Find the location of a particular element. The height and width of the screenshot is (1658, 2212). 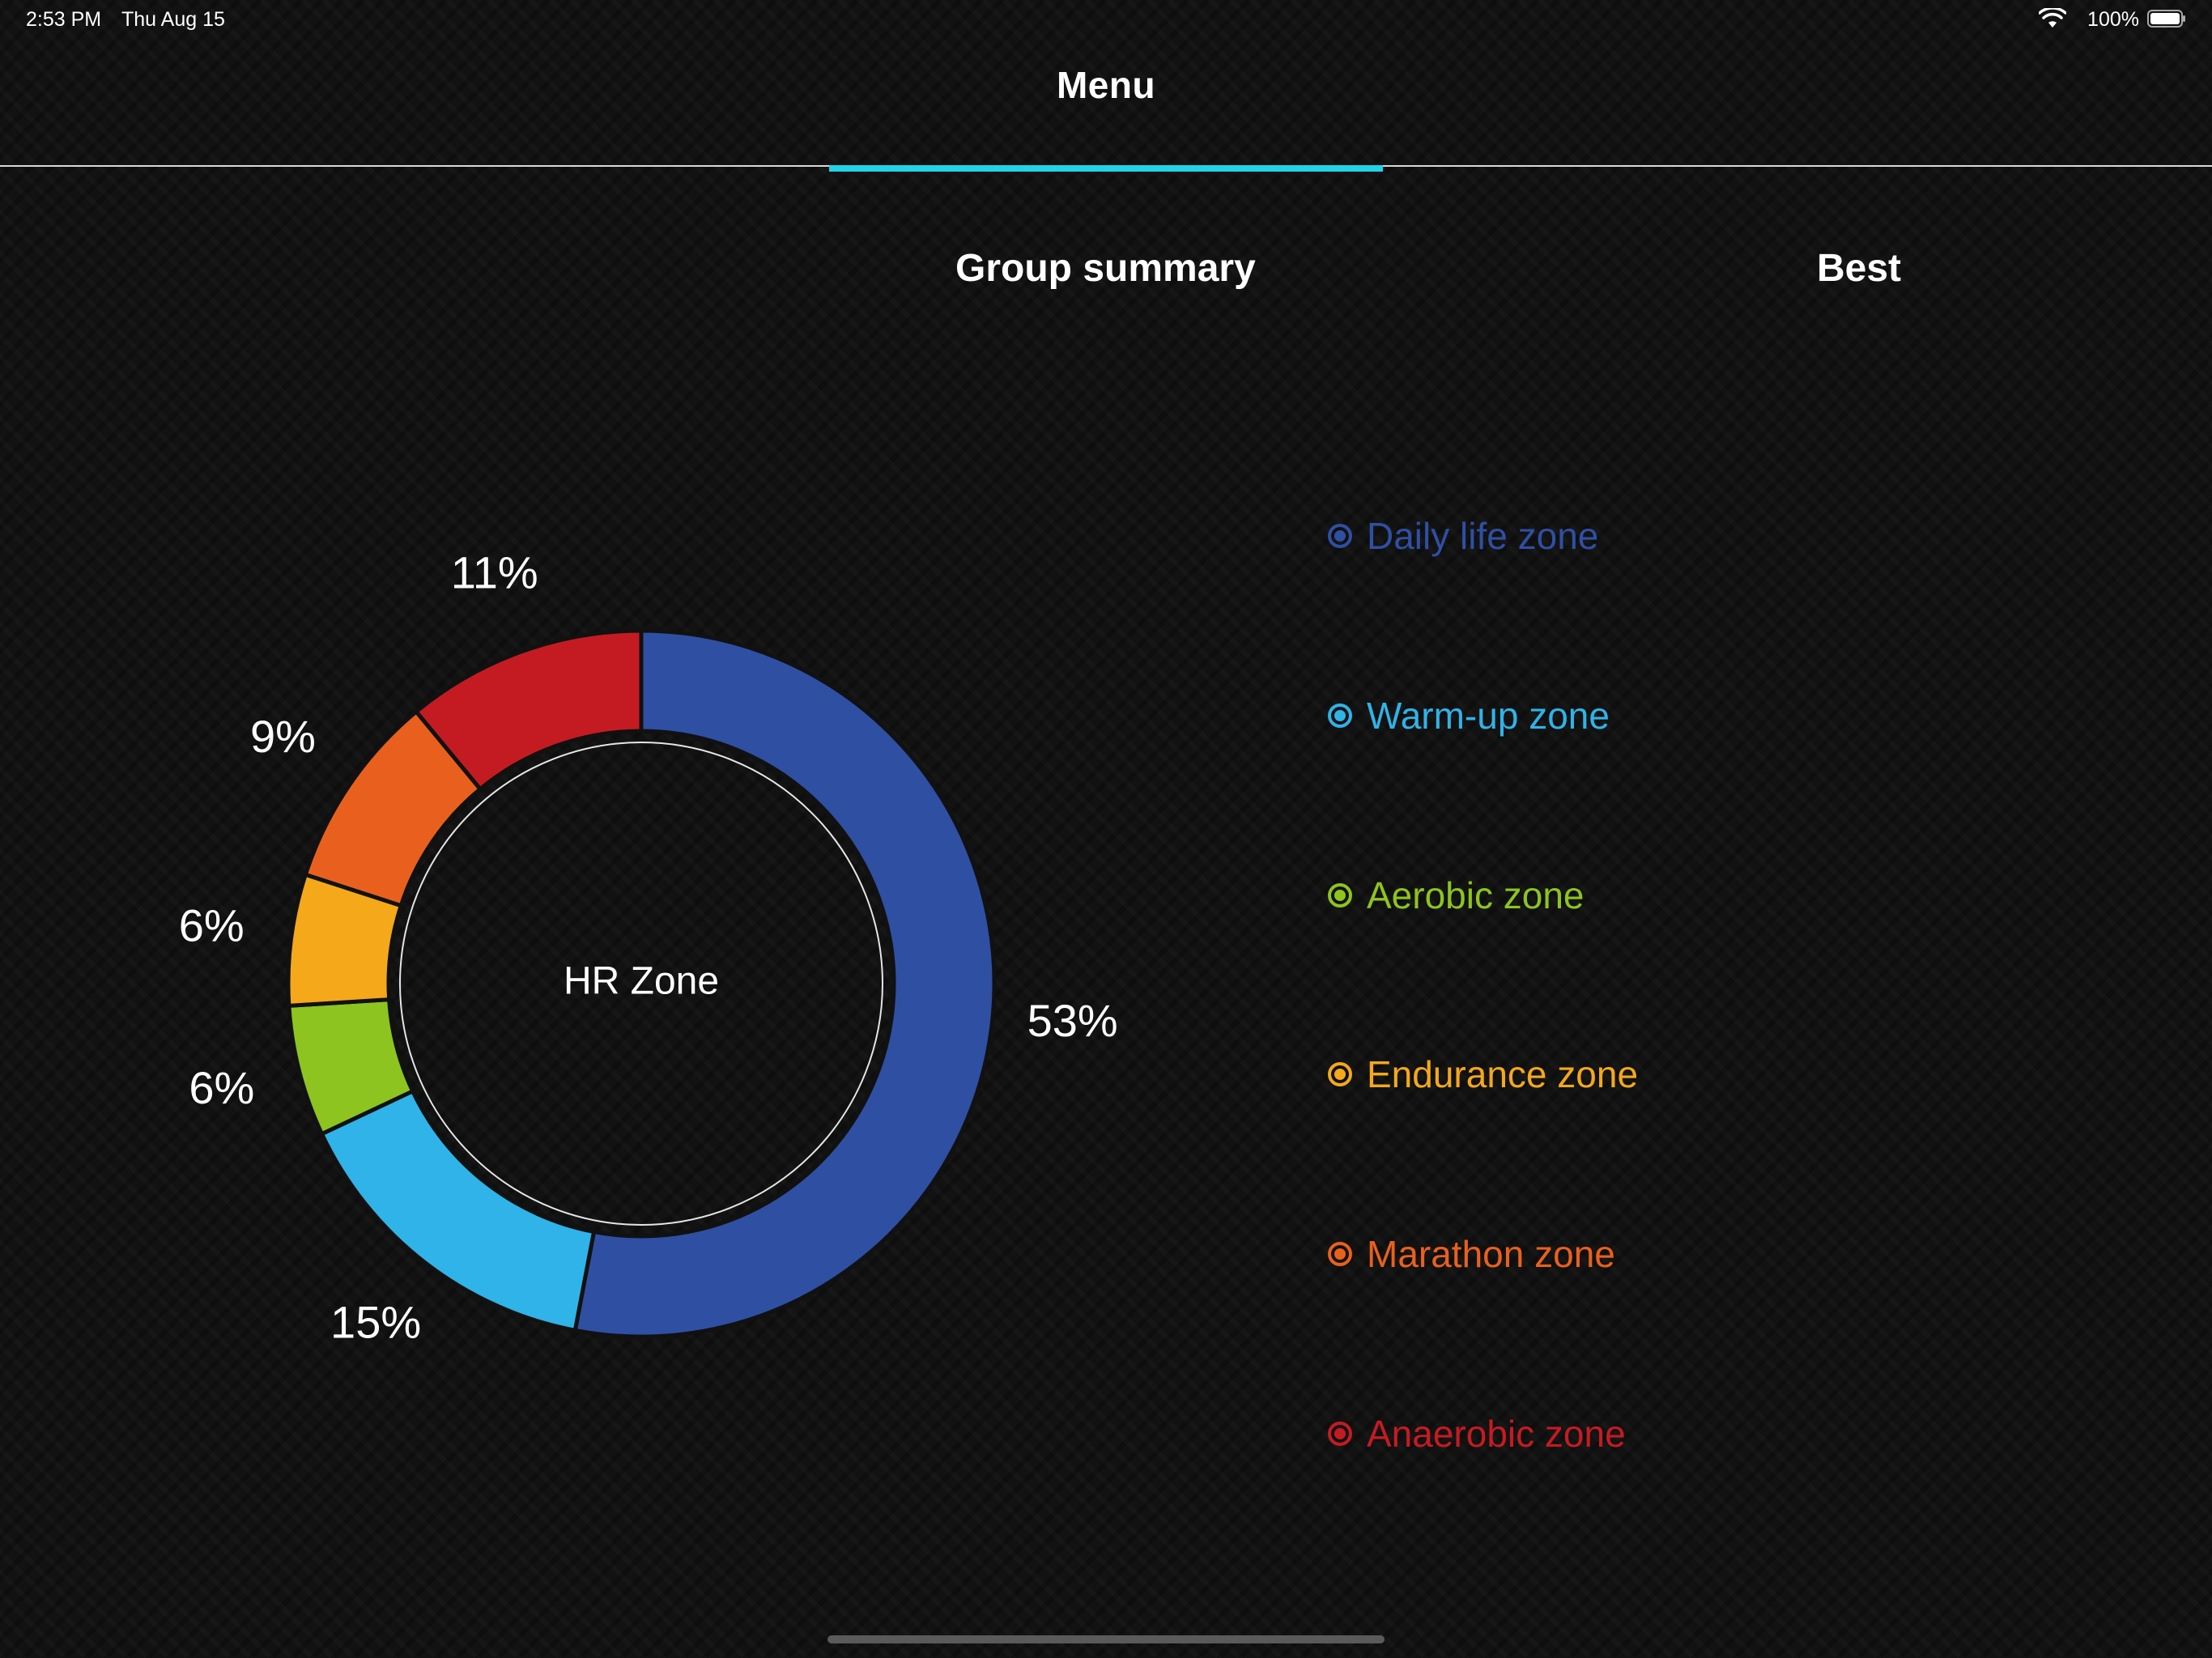

donut-slice-anaerobic-zone is located at coordinates (528, 710).